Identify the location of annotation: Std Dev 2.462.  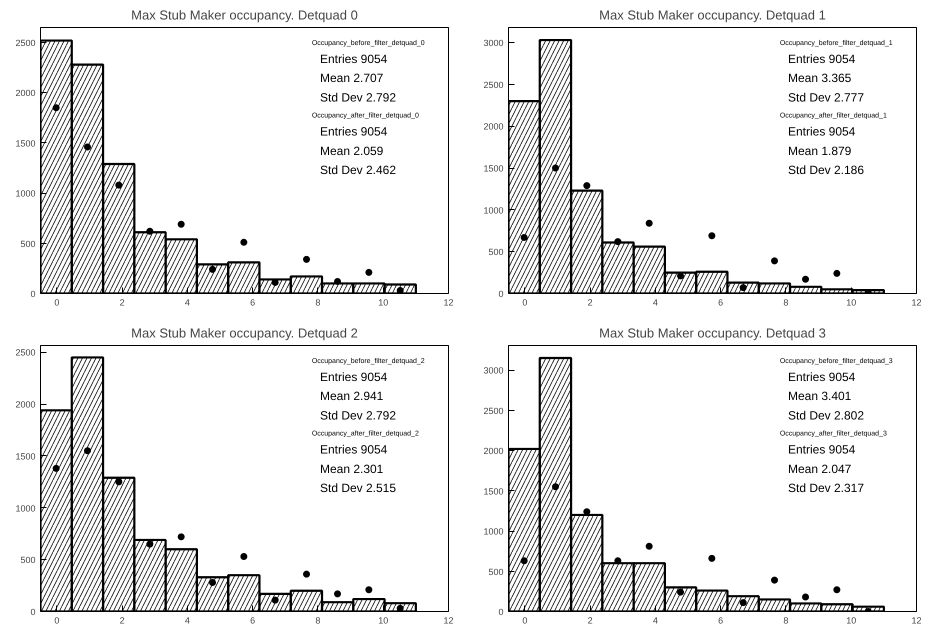
(358, 170).